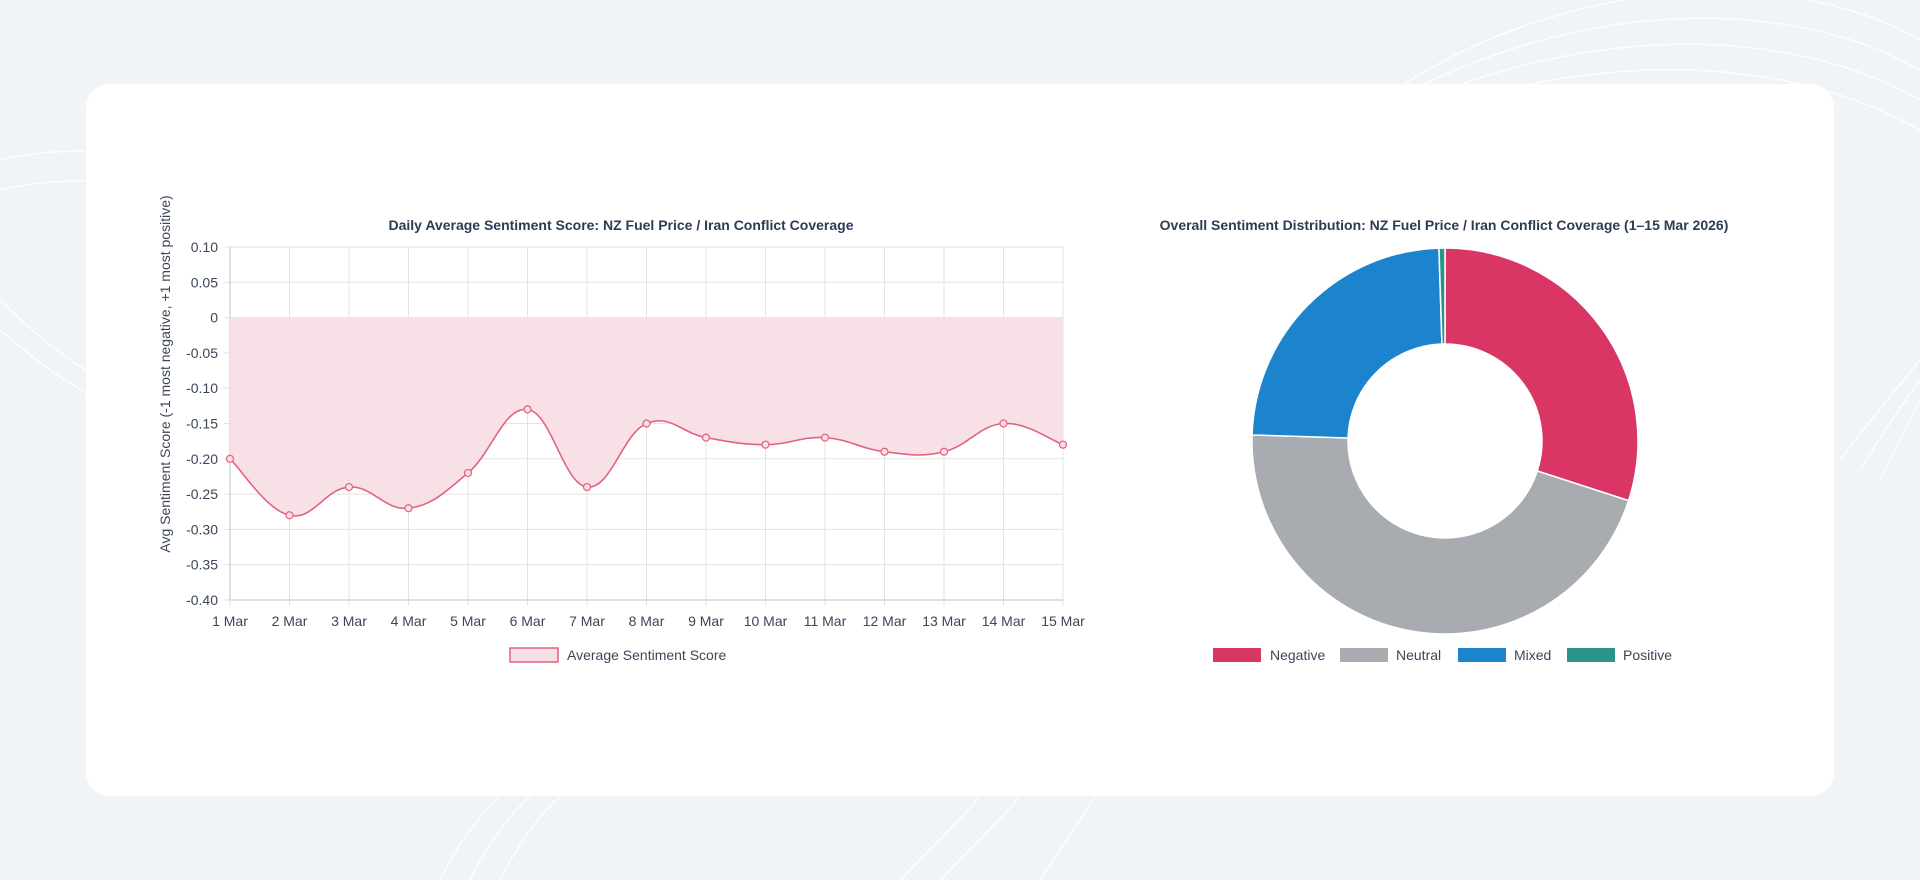  I want to click on slice-negative, so click(1541, 374).